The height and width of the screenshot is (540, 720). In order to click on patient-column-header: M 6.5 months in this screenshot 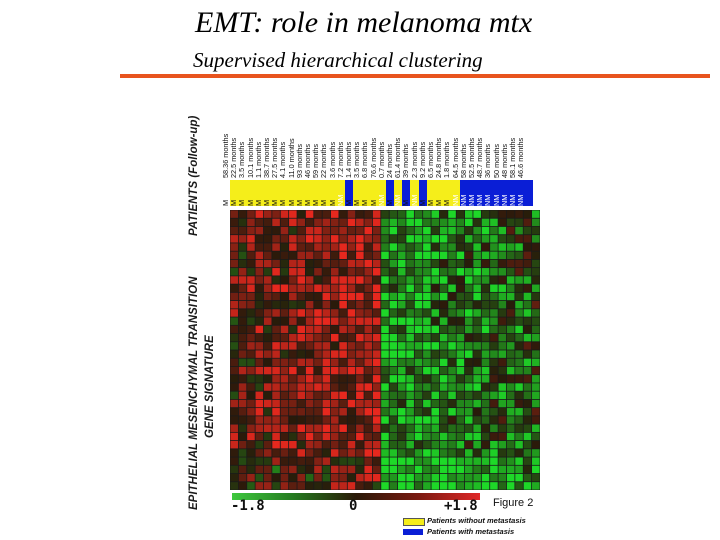, I will do `click(435, 157)`.